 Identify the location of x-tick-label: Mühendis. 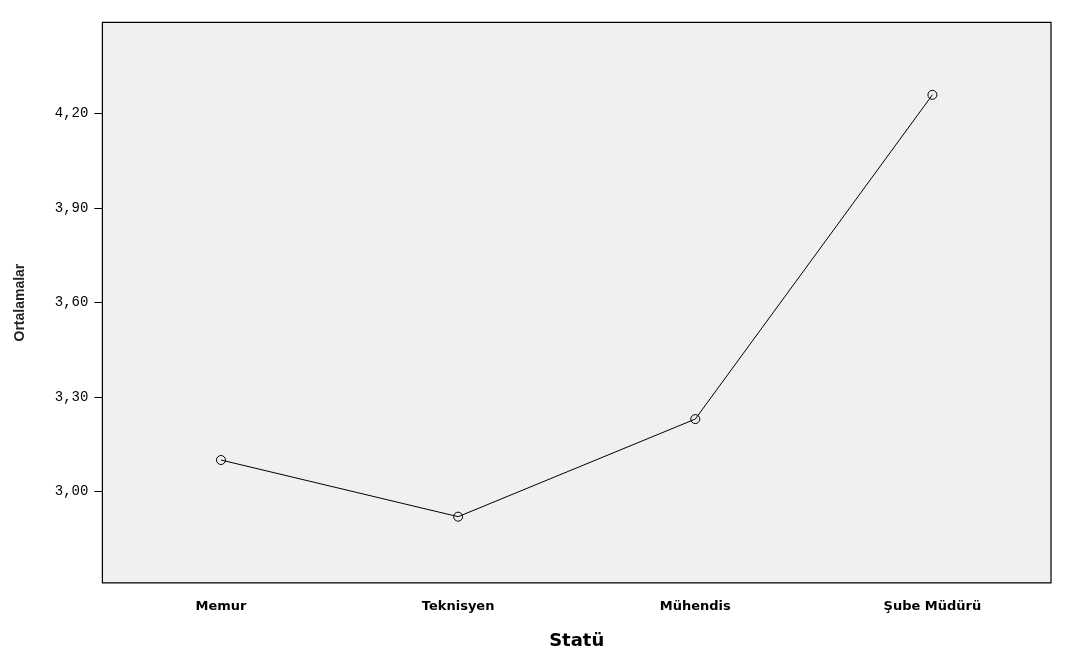
(695, 605).